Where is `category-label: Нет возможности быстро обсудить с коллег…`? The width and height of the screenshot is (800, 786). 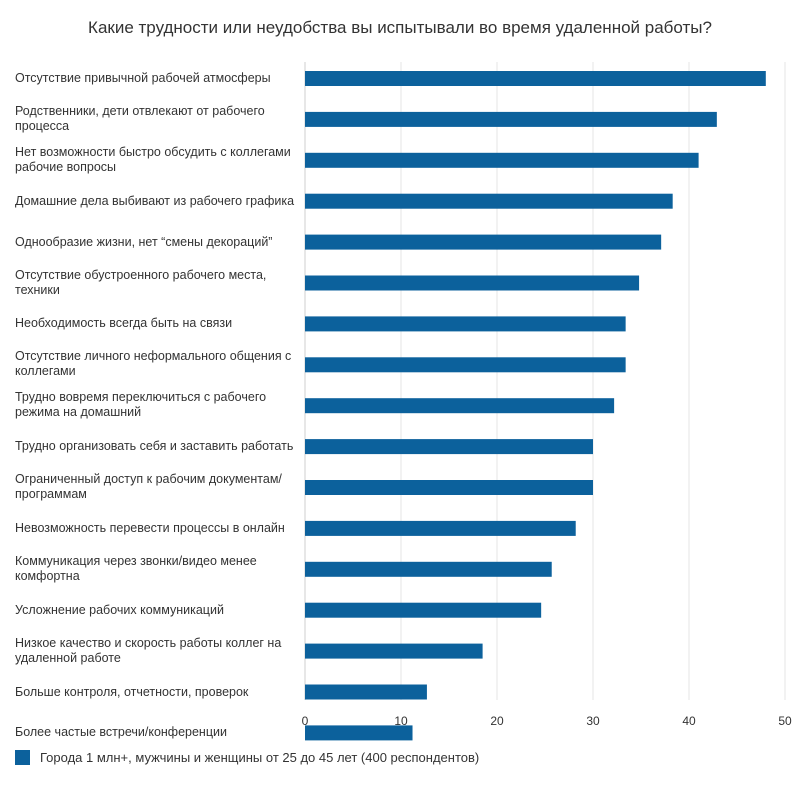 category-label: Нет возможности быстро обсудить с коллег… is located at coordinates (153, 159).